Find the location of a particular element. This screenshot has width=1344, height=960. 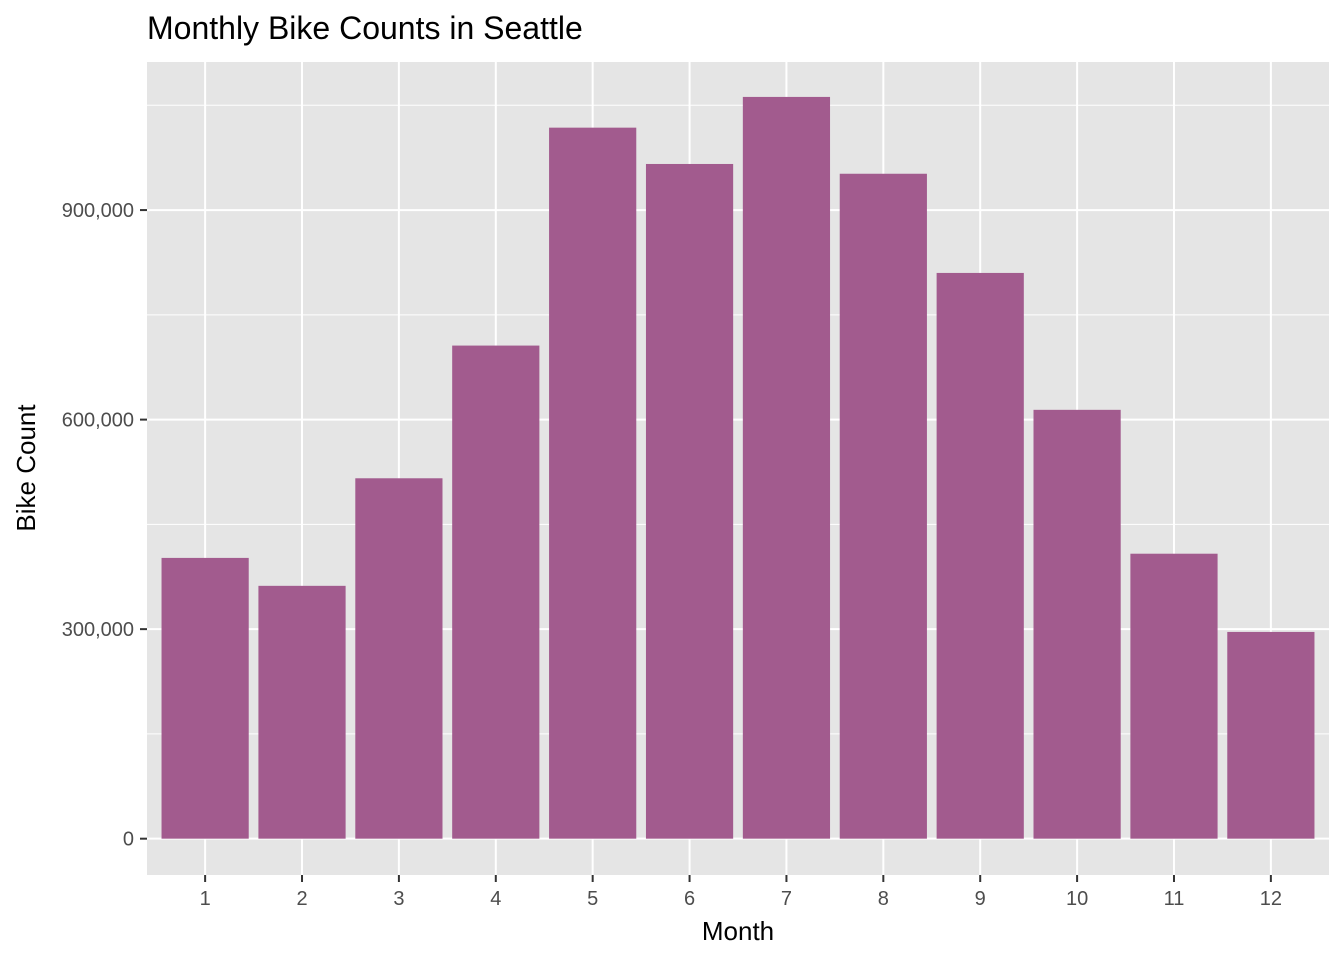

x-tick-label: 5 is located at coordinates (592, 899).